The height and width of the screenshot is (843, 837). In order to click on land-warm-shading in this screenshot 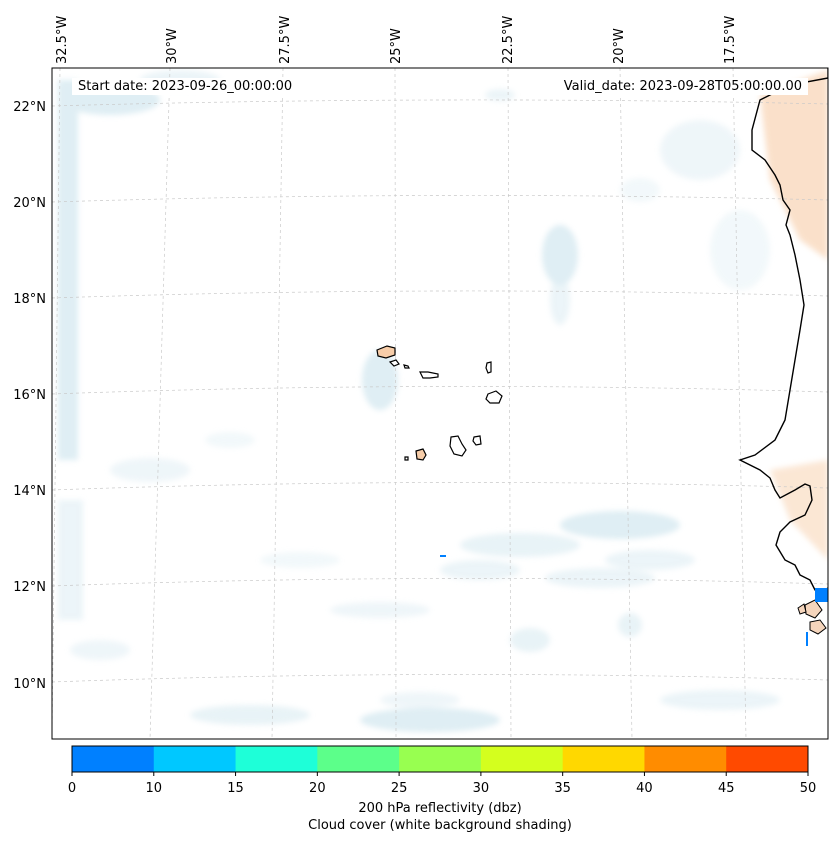, I will do `click(794, 315)`.